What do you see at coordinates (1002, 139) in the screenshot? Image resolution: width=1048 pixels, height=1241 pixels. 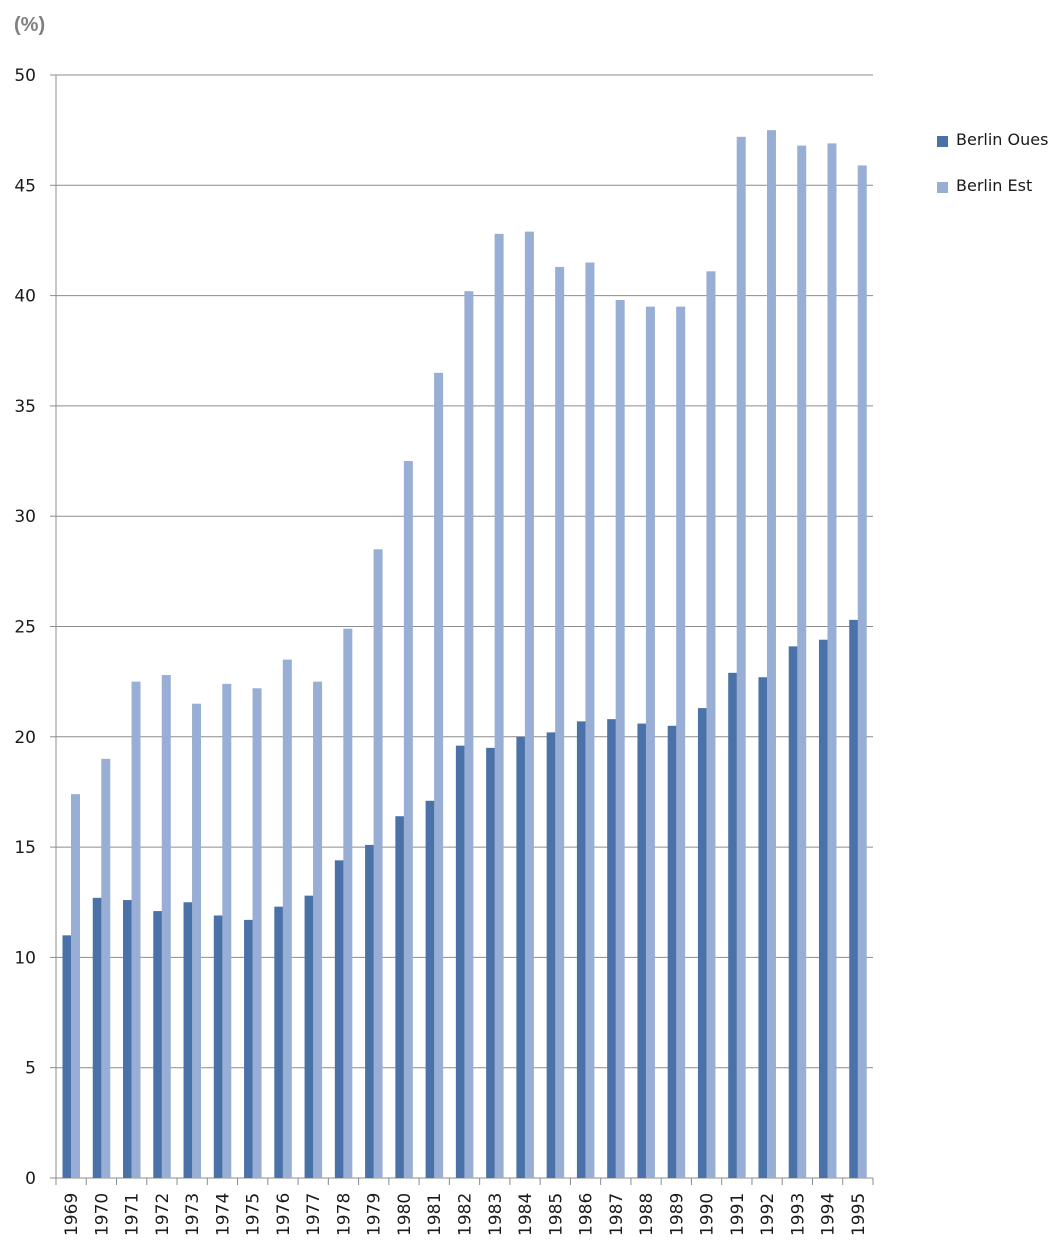 I see `legend-label-berlin-ouest: Berlin Ouest` at bounding box center [1002, 139].